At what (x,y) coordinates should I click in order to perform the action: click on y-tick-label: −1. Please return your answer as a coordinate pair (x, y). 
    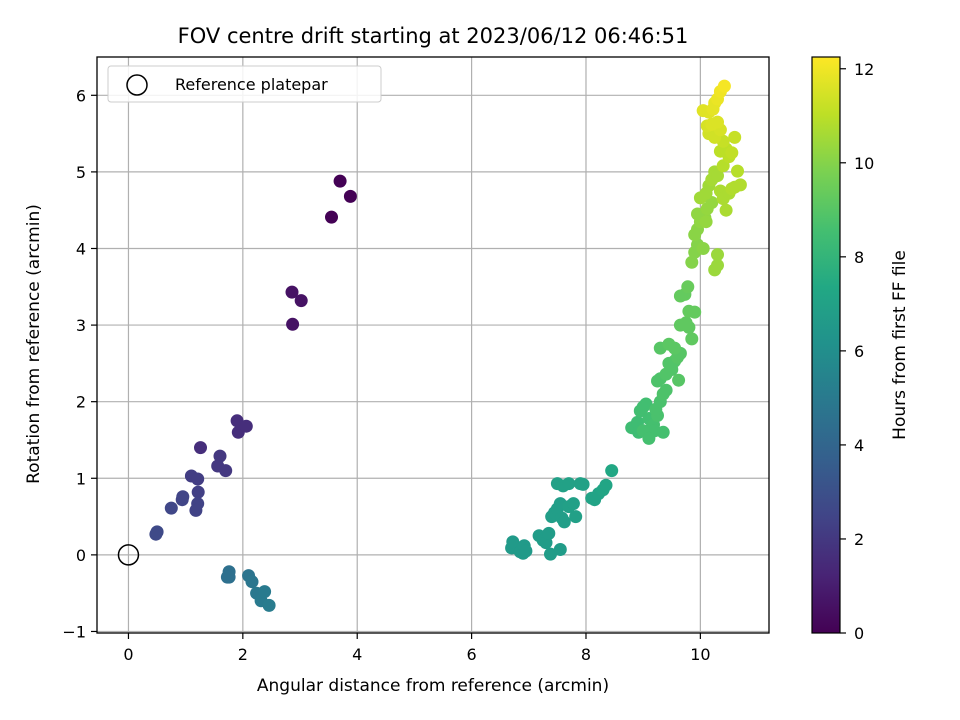
    Looking at the image, I should click on (74, 631).